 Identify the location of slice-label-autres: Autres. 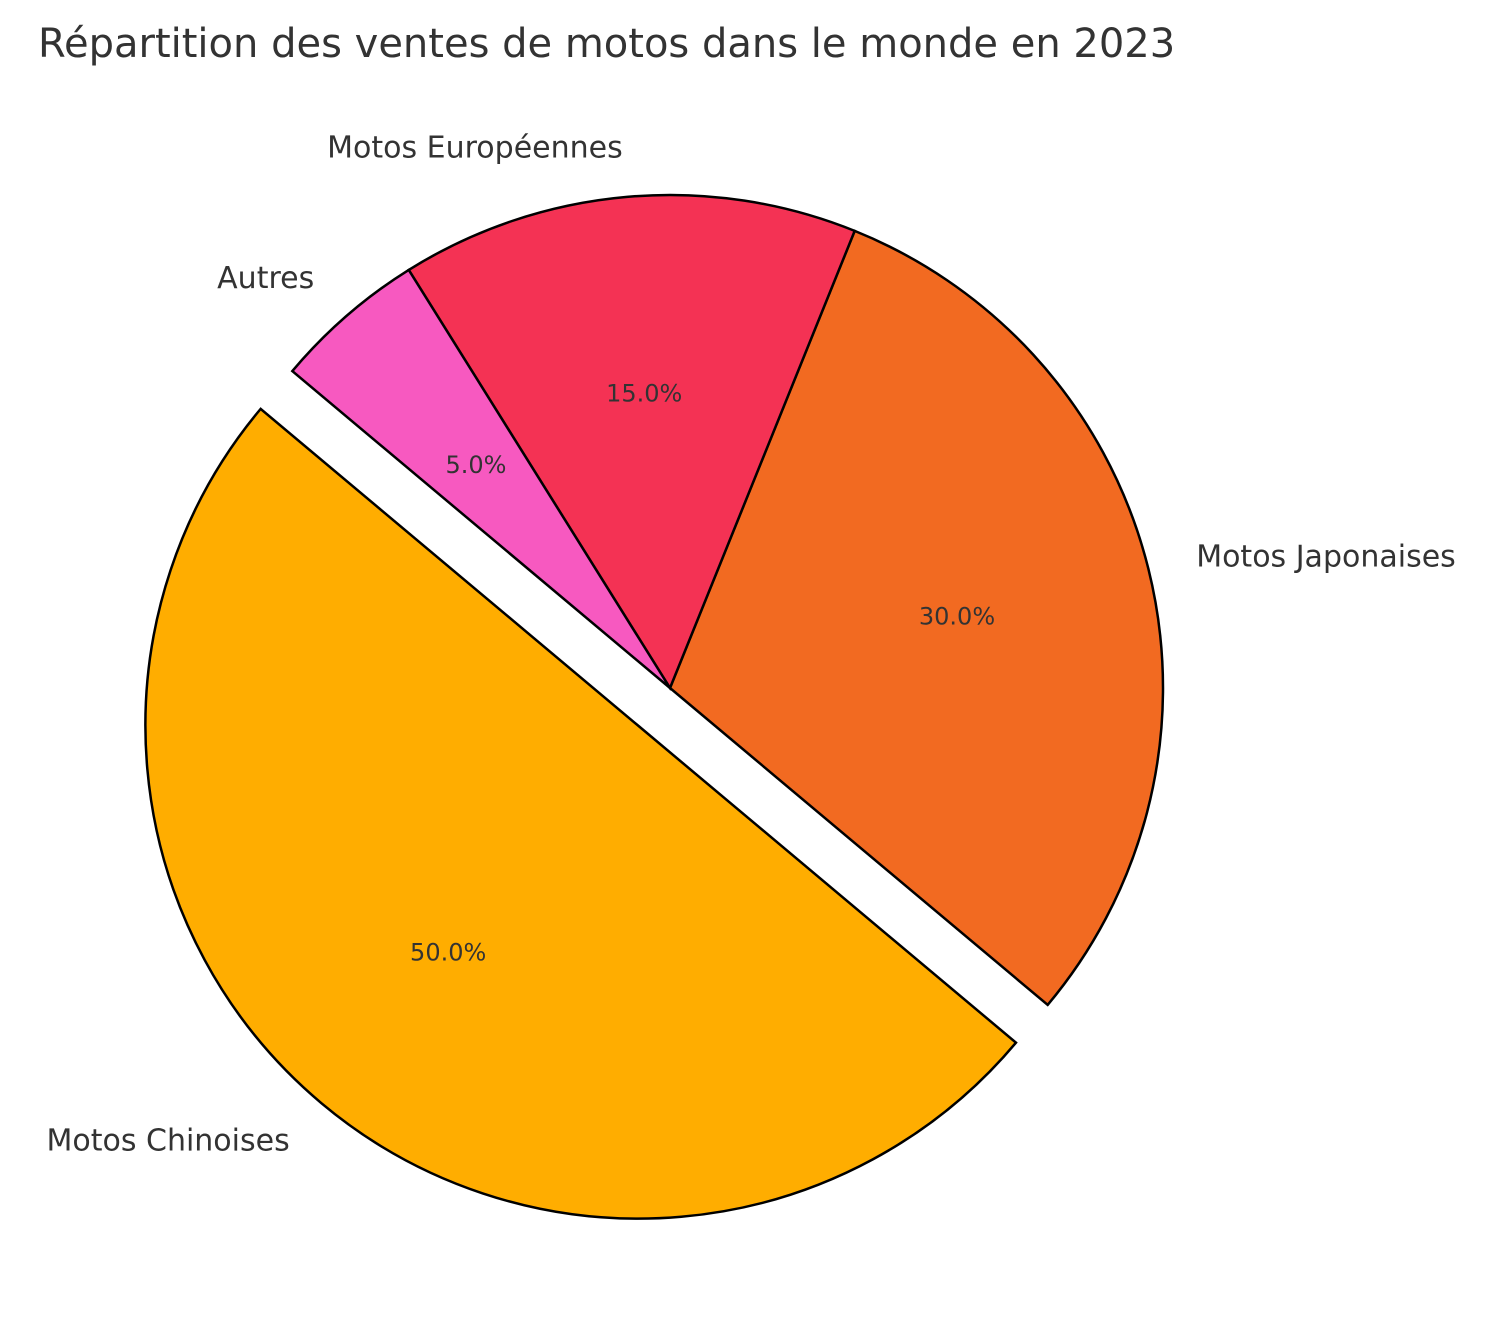
(265, 278).